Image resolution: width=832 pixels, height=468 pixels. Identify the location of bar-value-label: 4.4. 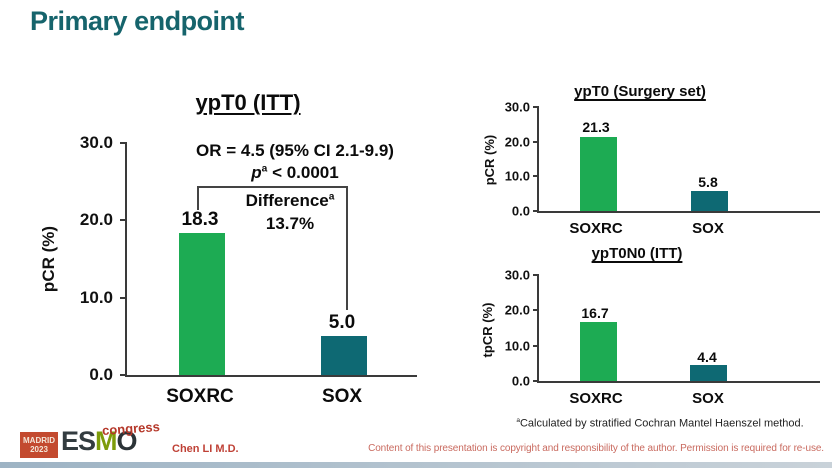
(707, 357).